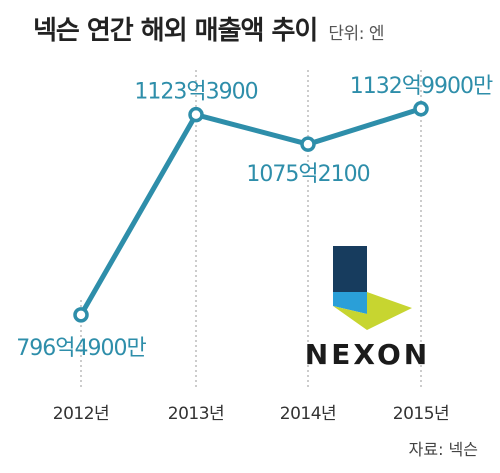 The height and width of the screenshot is (473, 500). What do you see at coordinates (372, 288) in the screenshot?
I see `logo-mark-icon` at bounding box center [372, 288].